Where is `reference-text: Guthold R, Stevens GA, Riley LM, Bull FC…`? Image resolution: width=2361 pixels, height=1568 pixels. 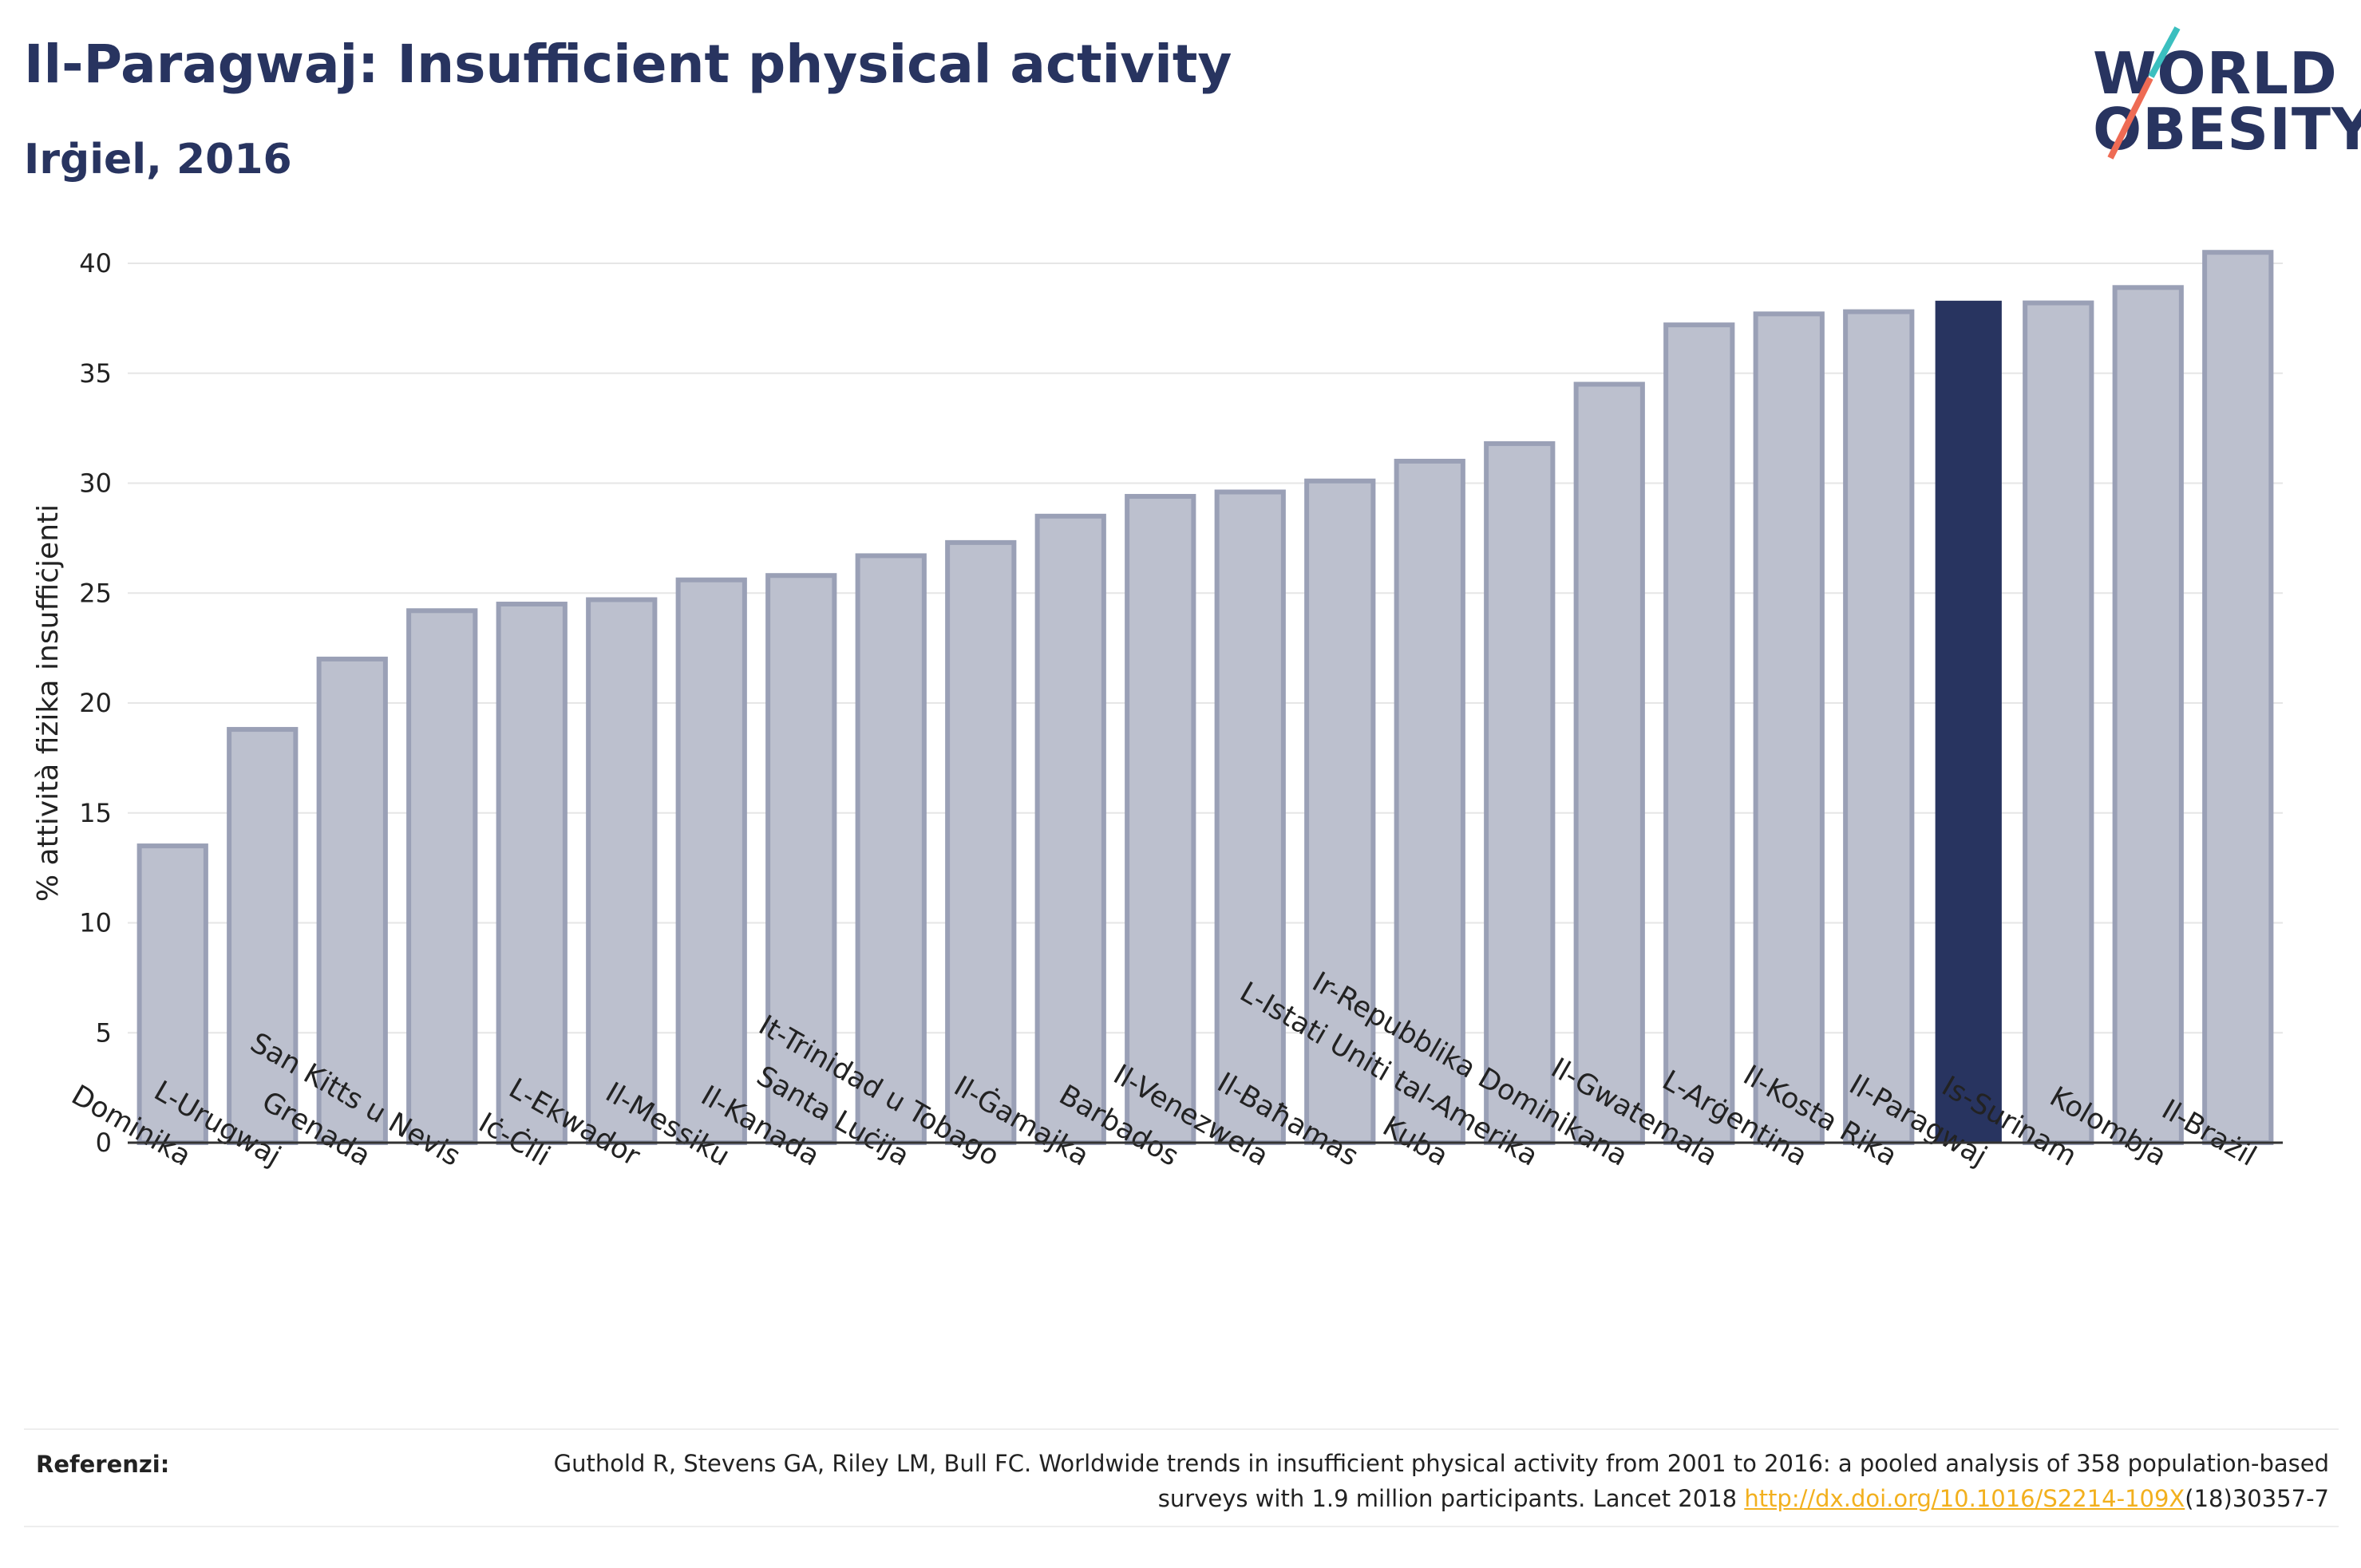 reference-text: Guthold R, Stevens GA, Riley LM, Bull FC… is located at coordinates (1411, 1481).